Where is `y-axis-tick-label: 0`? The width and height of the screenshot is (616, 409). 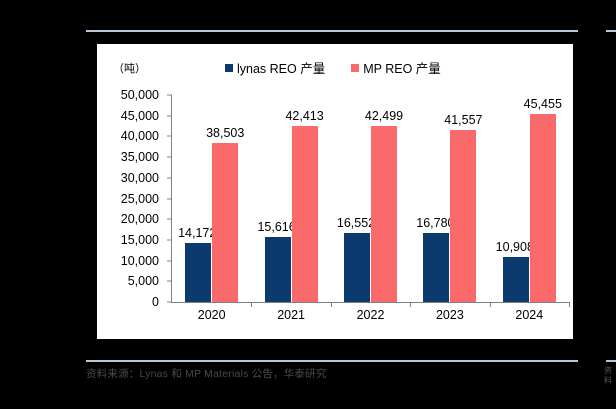
y-axis-tick-label: 0 is located at coordinates (155, 302).